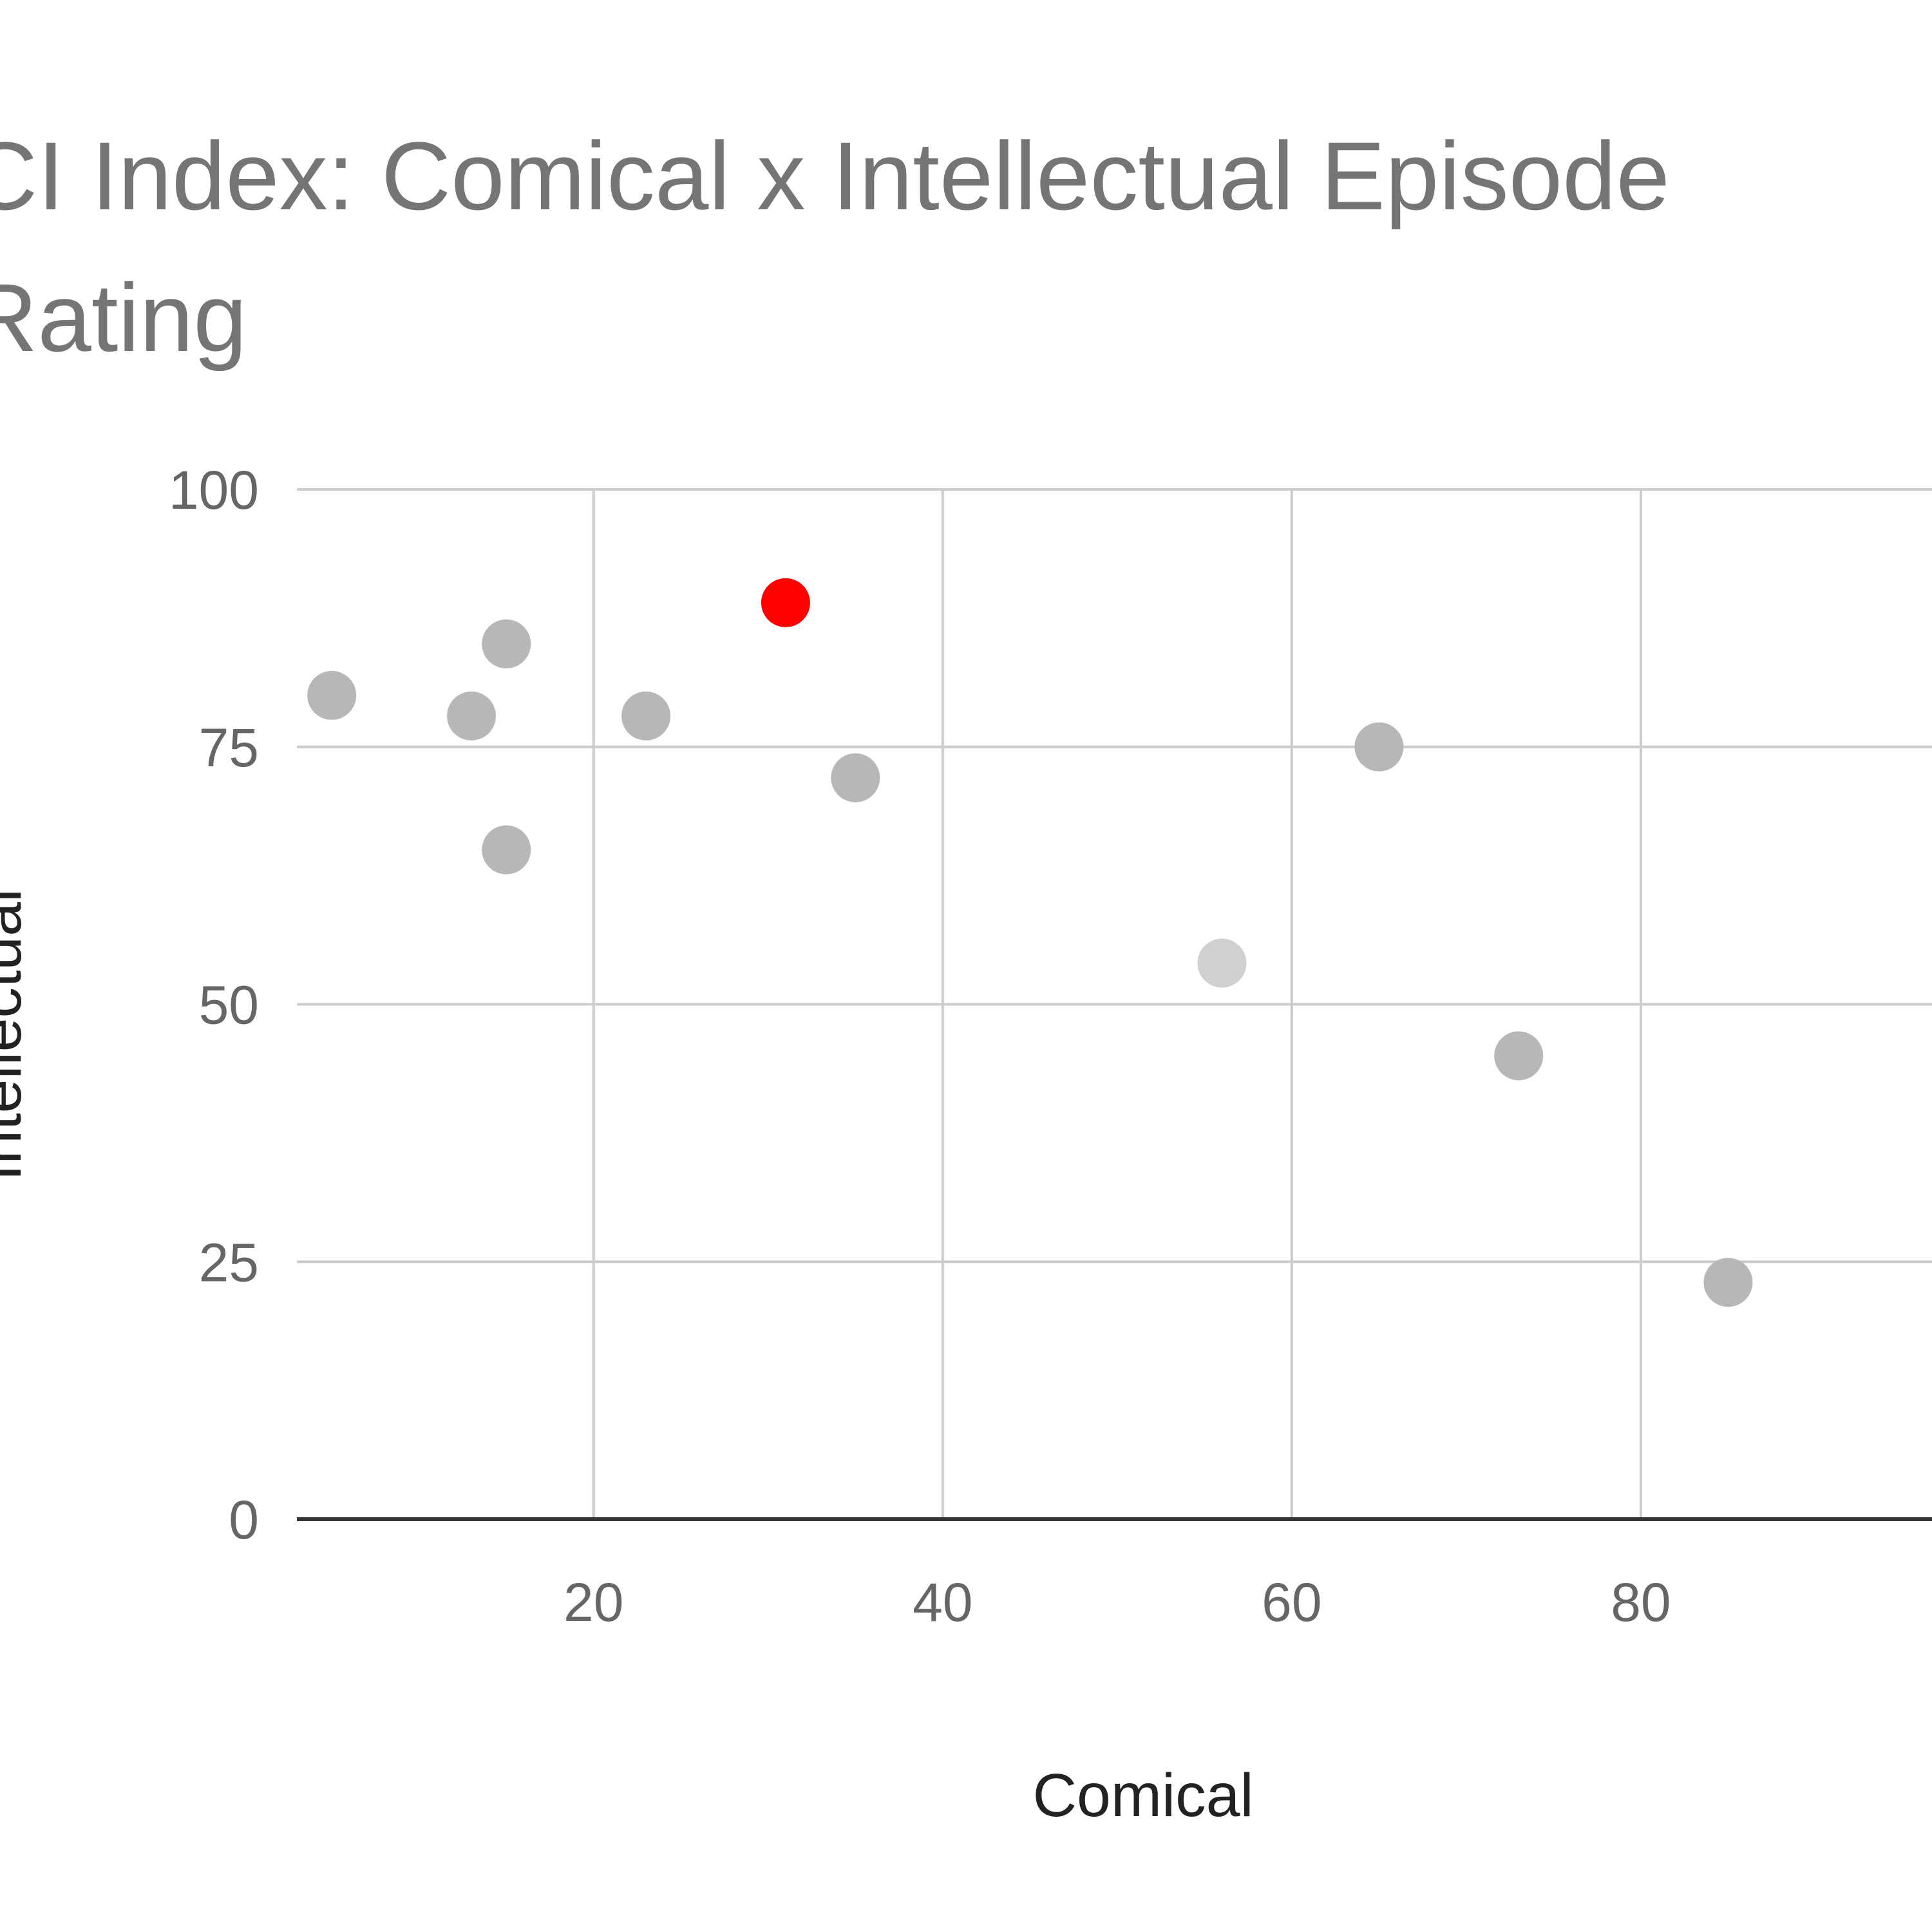  Describe the element at coordinates (593, 1603) in the screenshot. I see `x-tick-label: 20` at that location.